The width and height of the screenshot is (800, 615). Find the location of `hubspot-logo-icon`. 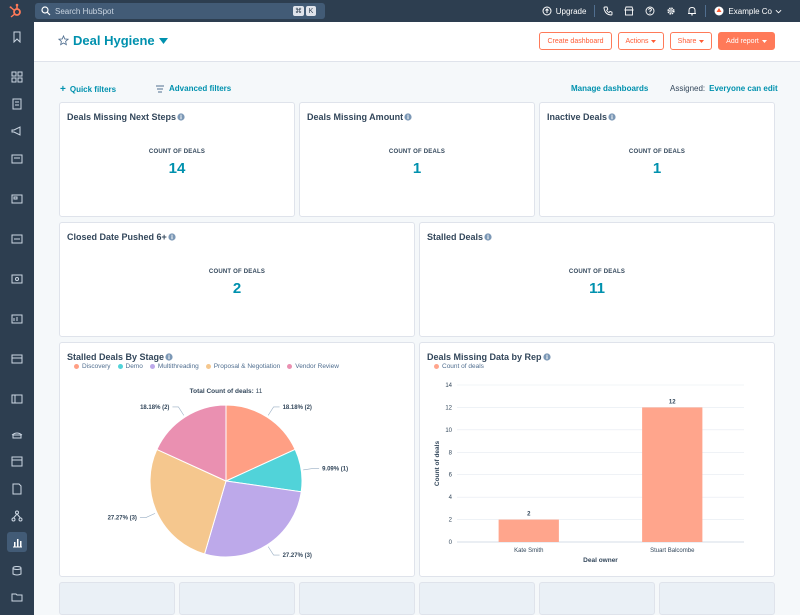

hubspot-logo-icon is located at coordinates (16, 11).